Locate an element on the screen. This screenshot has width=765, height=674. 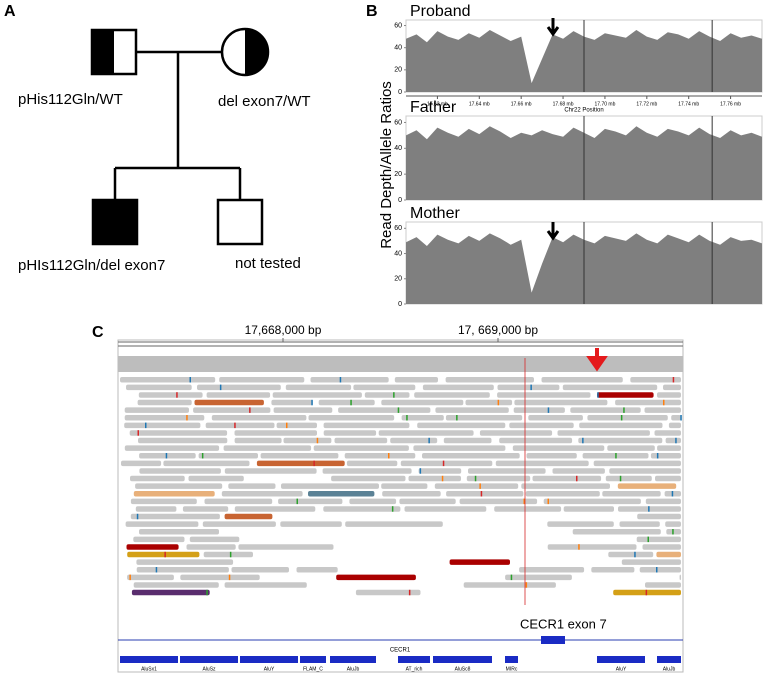
x-tick-label: 17.70 mb is located at coordinates (605, 104).